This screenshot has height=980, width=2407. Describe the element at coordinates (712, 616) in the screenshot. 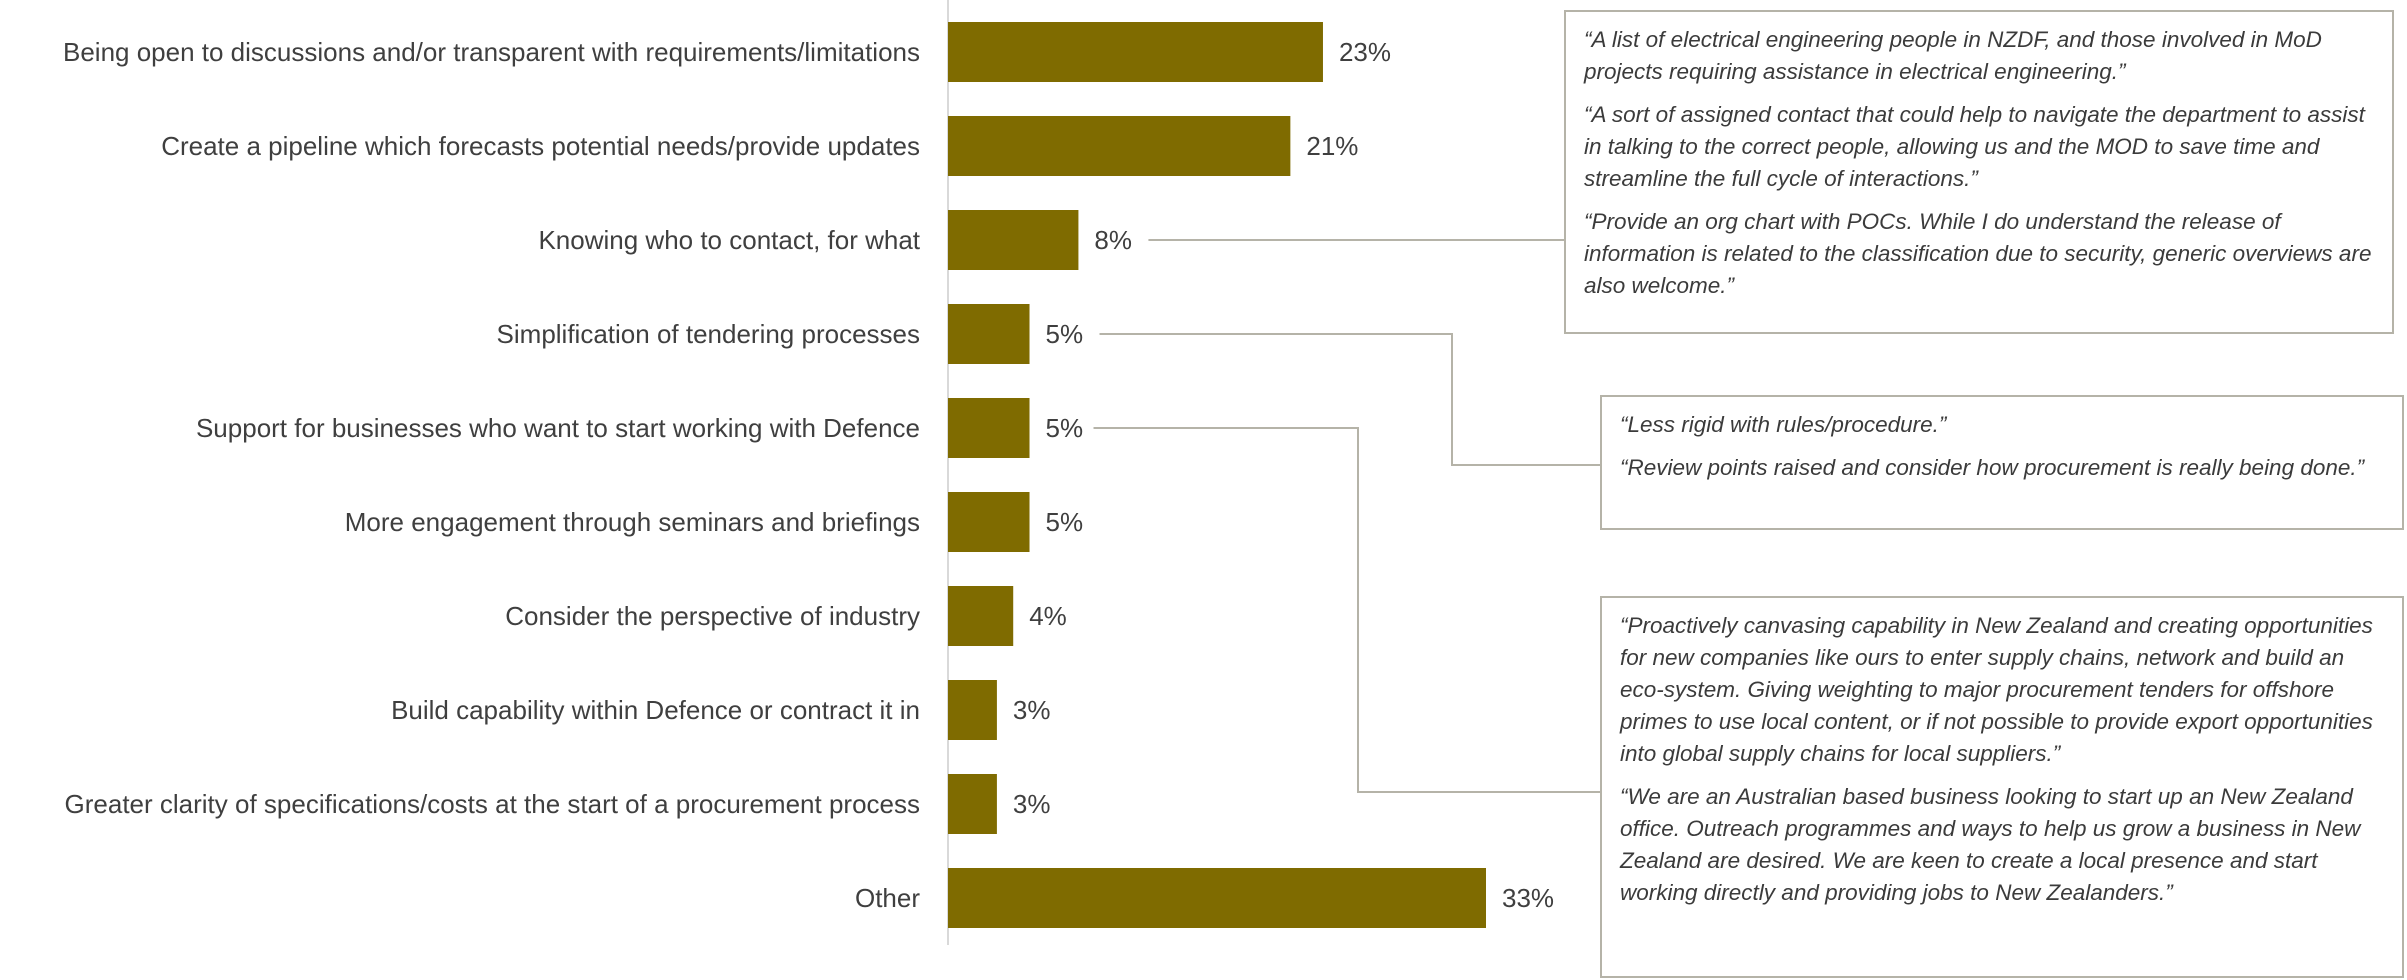

I see `category-label: Consider the perspective of industry` at that location.